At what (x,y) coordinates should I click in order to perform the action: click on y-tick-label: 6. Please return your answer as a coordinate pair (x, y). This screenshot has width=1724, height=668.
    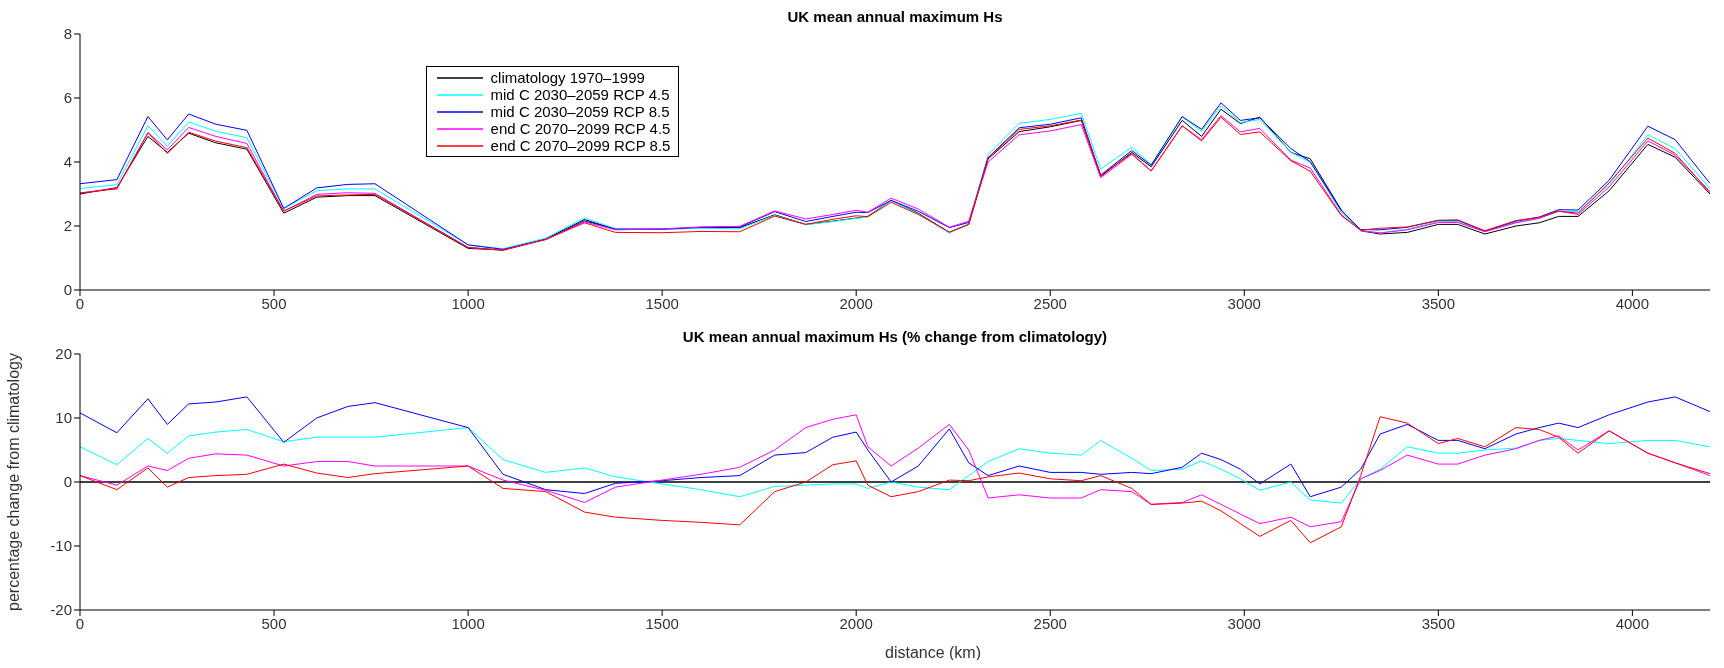
    Looking at the image, I should click on (67, 98).